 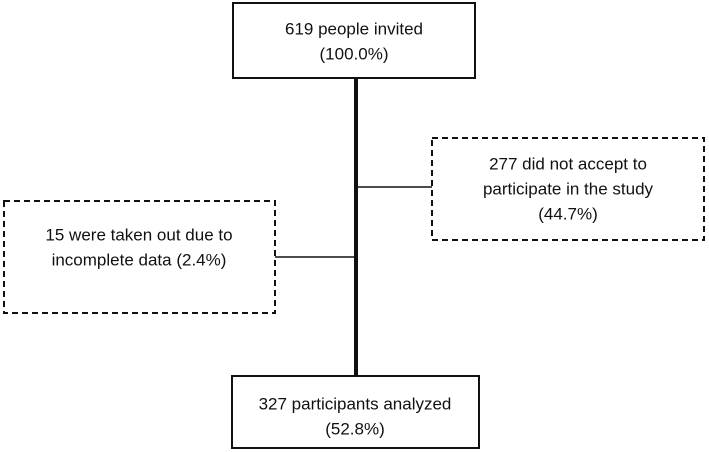 What do you see at coordinates (355, 428) in the screenshot?
I see `box-text: (52.8%)` at bounding box center [355, 428].